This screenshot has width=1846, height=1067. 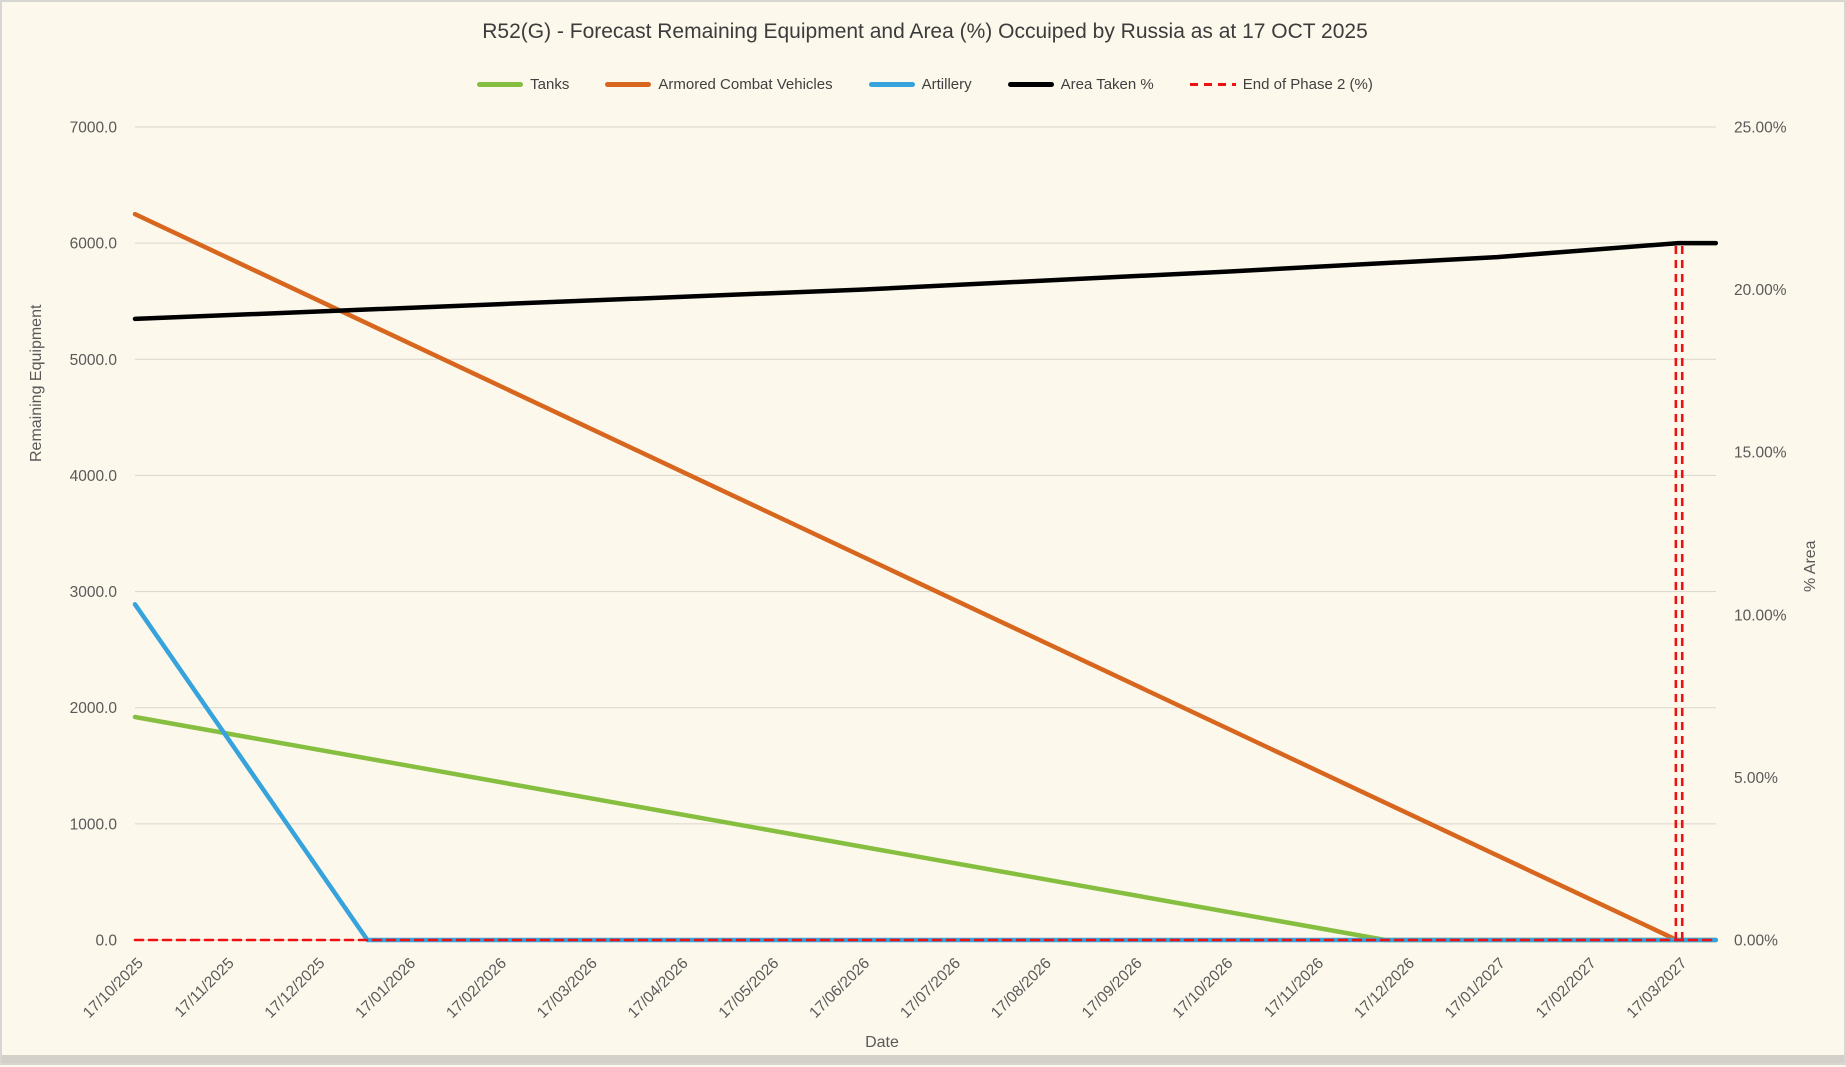 I want to click on end-of-phase-2-dashed-swatch-icon, so click(x=1212, y=84).